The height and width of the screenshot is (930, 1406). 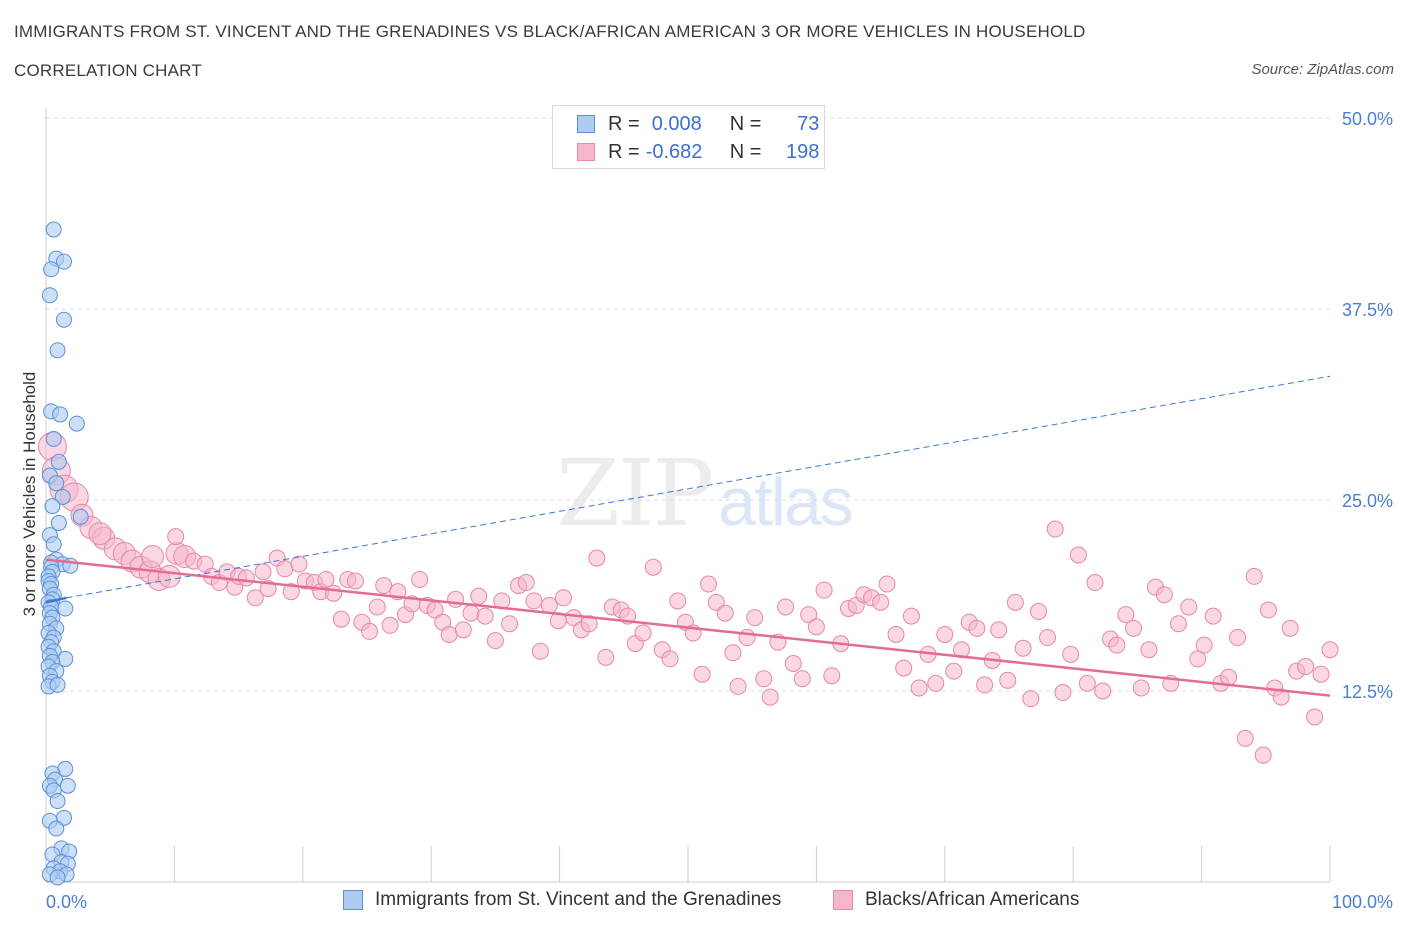 What do you see at coordinates (676, 123) in the screenshot?
I see `legend-r-value-series1: 0.008` at bounding box center [676, 123].